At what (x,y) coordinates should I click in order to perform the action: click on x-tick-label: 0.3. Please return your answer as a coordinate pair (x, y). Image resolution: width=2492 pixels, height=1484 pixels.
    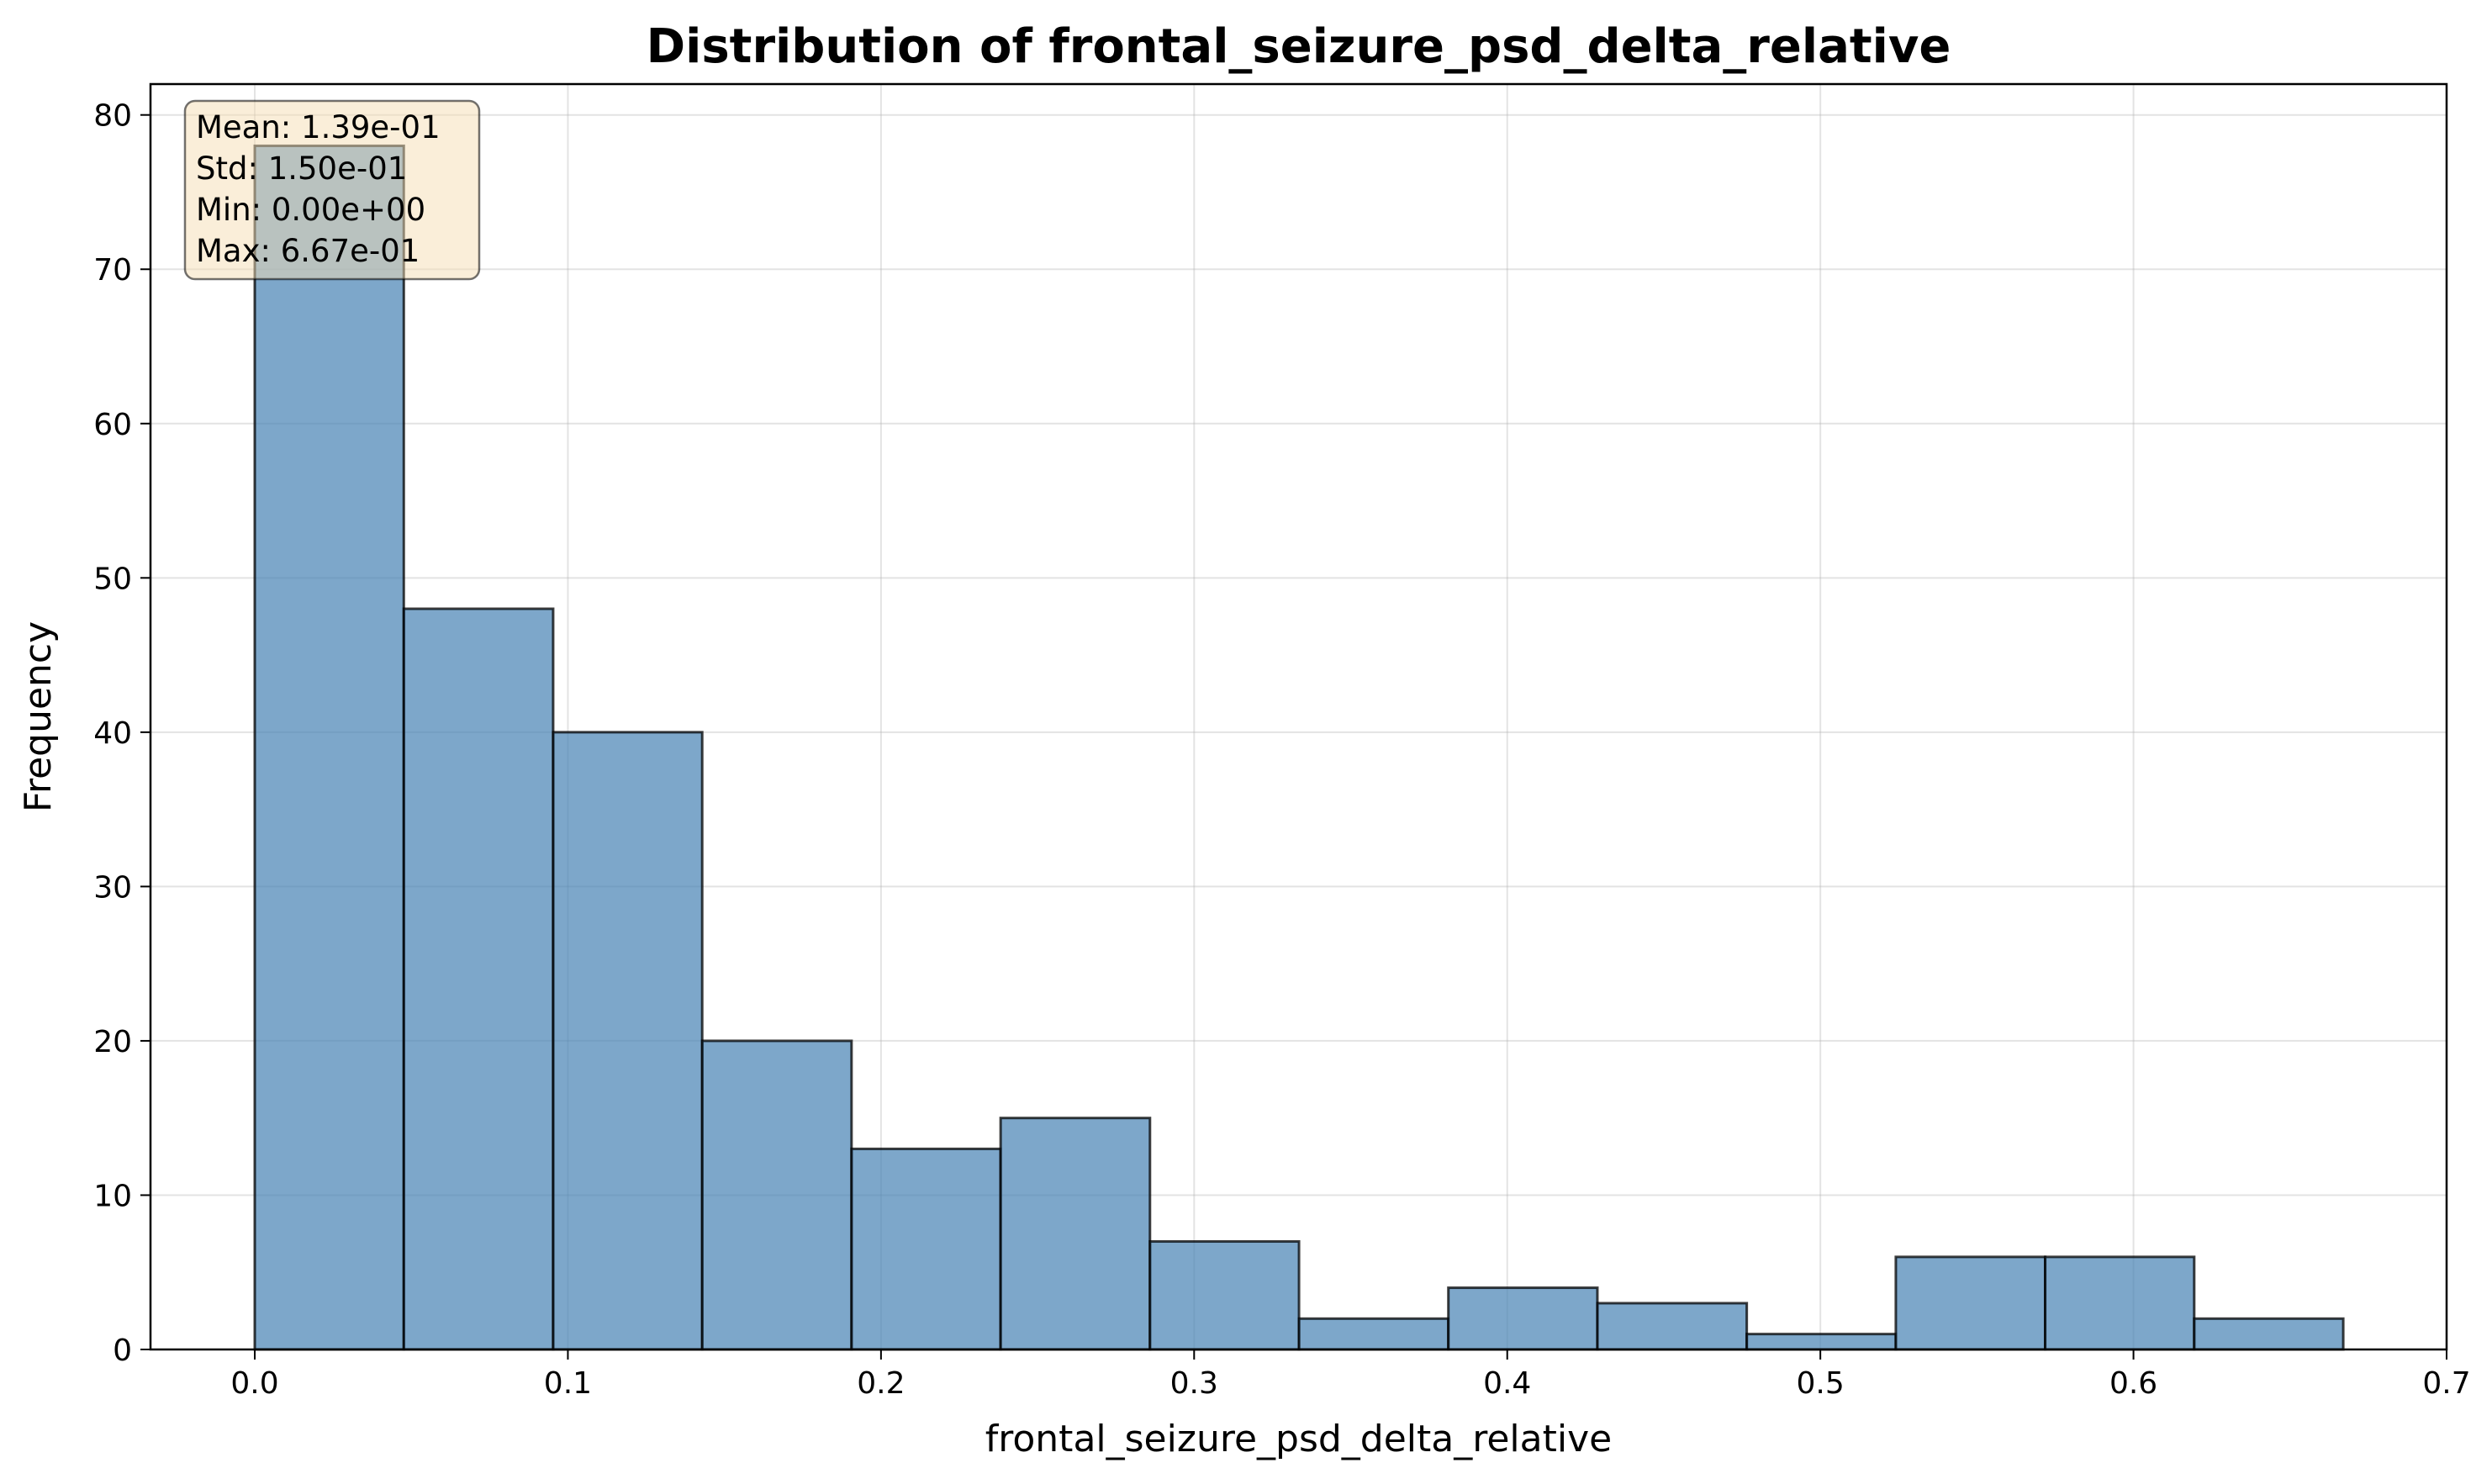
    Looking at the image, I should click on (1194, 1383).